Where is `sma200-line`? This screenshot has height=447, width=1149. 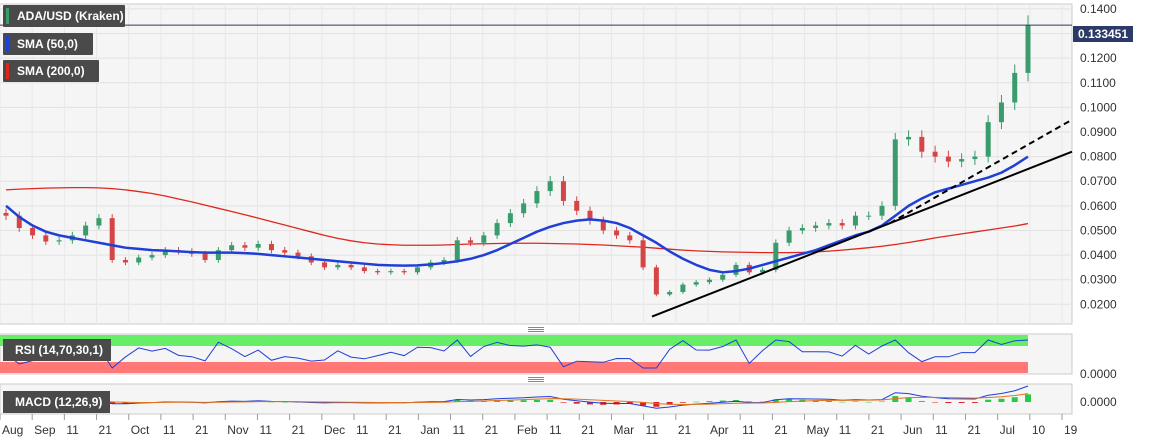
sma200-line is located at coordinates (517, 220).